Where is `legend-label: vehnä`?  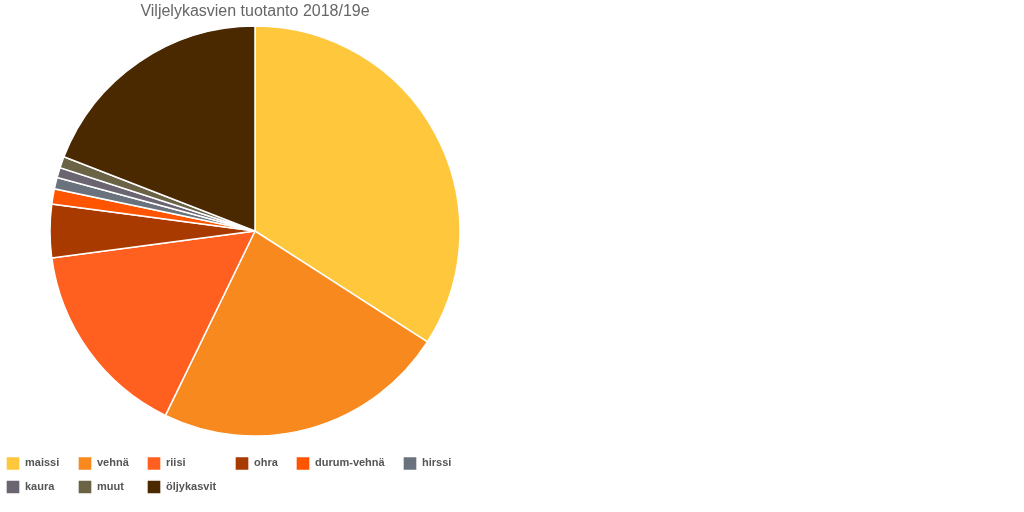
legend-label: vehnä is located at coordinates (113, 462).